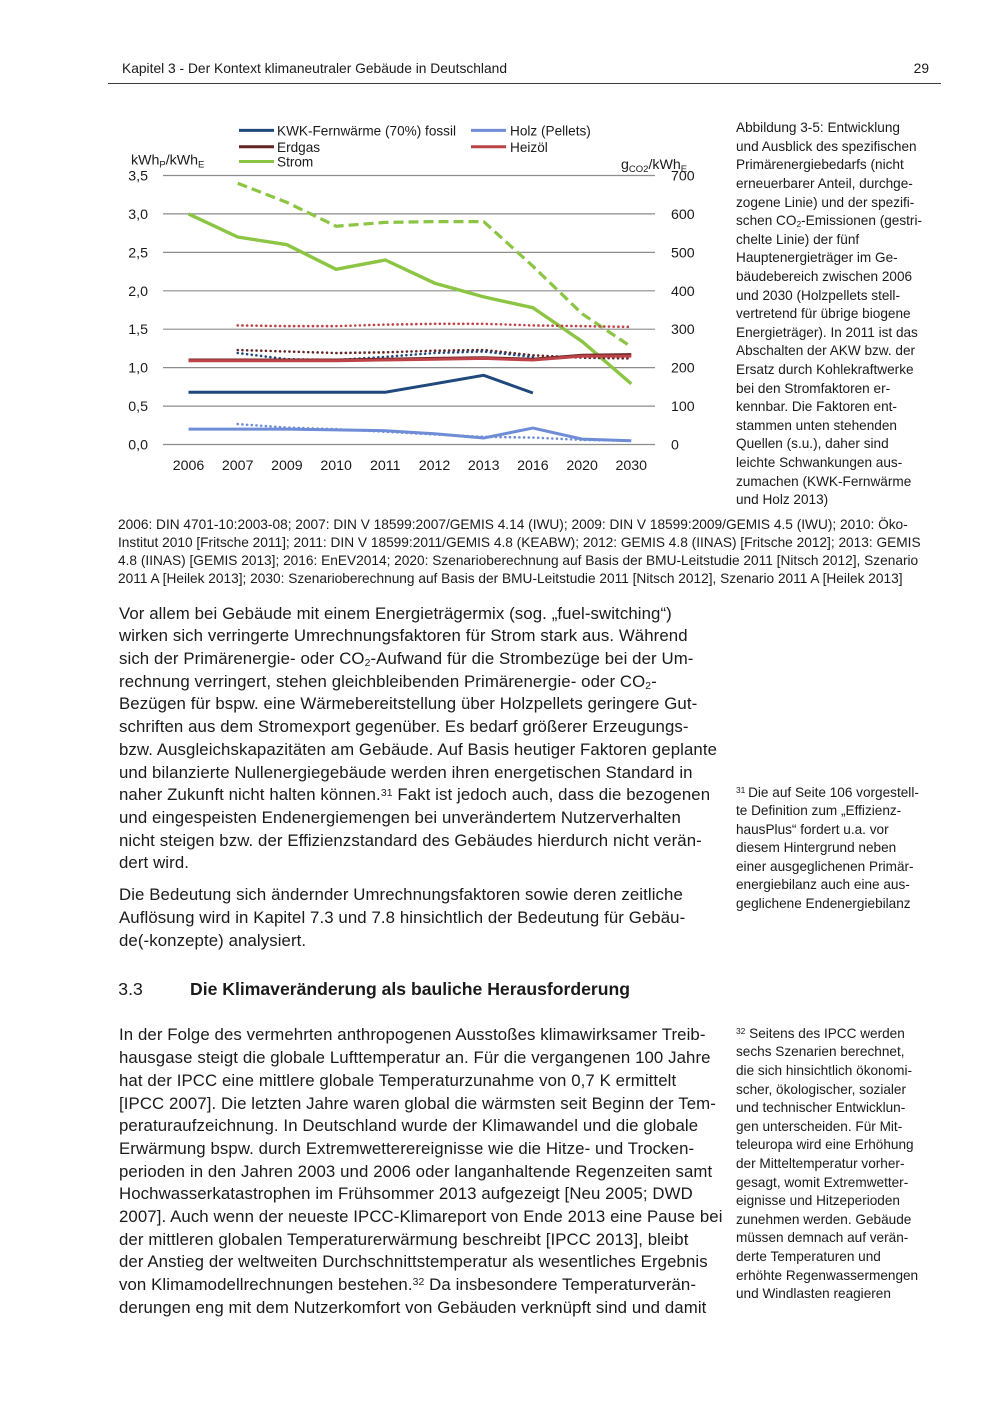 The image size is (1000, 1414). Describe the element at coordinates (138, 292) in the screenshot. I see `svg-text: 2,0` at that location.